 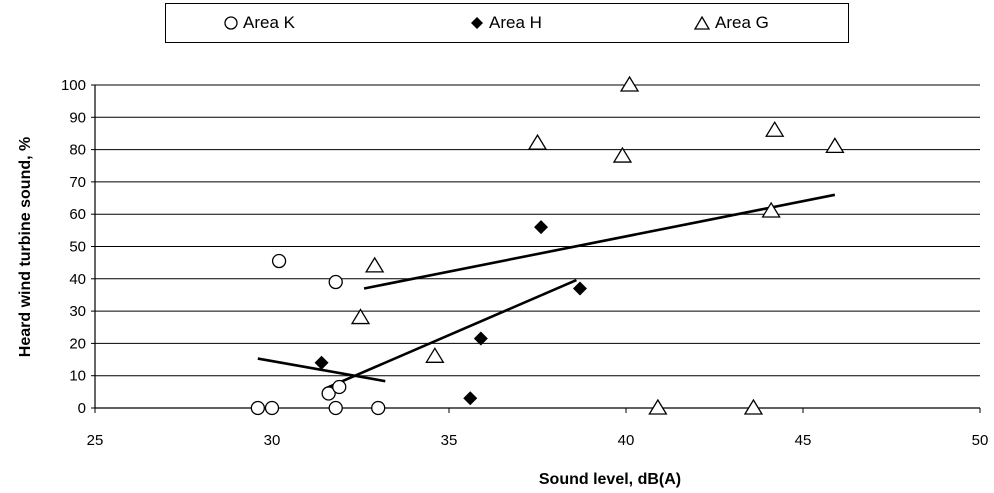 I want to click on x-tick-label: 25, so click(x=95, y=440).